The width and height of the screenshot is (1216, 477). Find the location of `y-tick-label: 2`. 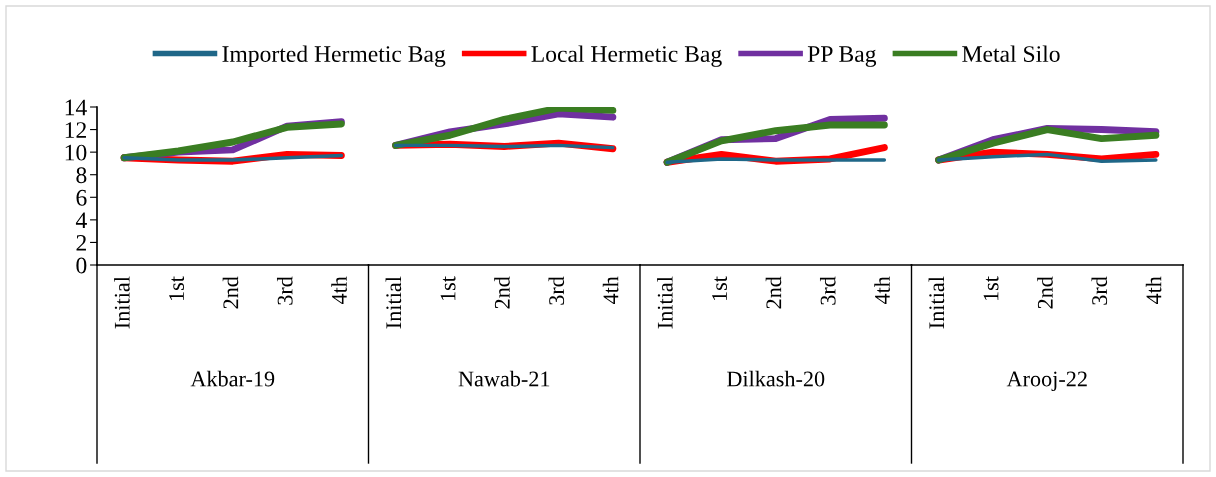

y-tick-label: 2 is located at coordinates (81, 242).